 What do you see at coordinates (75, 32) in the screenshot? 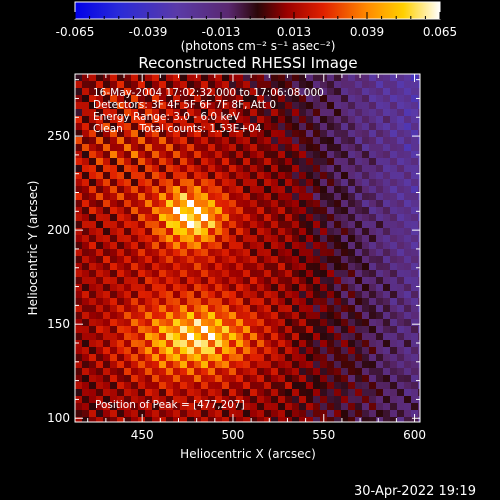
I see `colorbar-tick-label: -0.065` at bounding box center [75, 32].